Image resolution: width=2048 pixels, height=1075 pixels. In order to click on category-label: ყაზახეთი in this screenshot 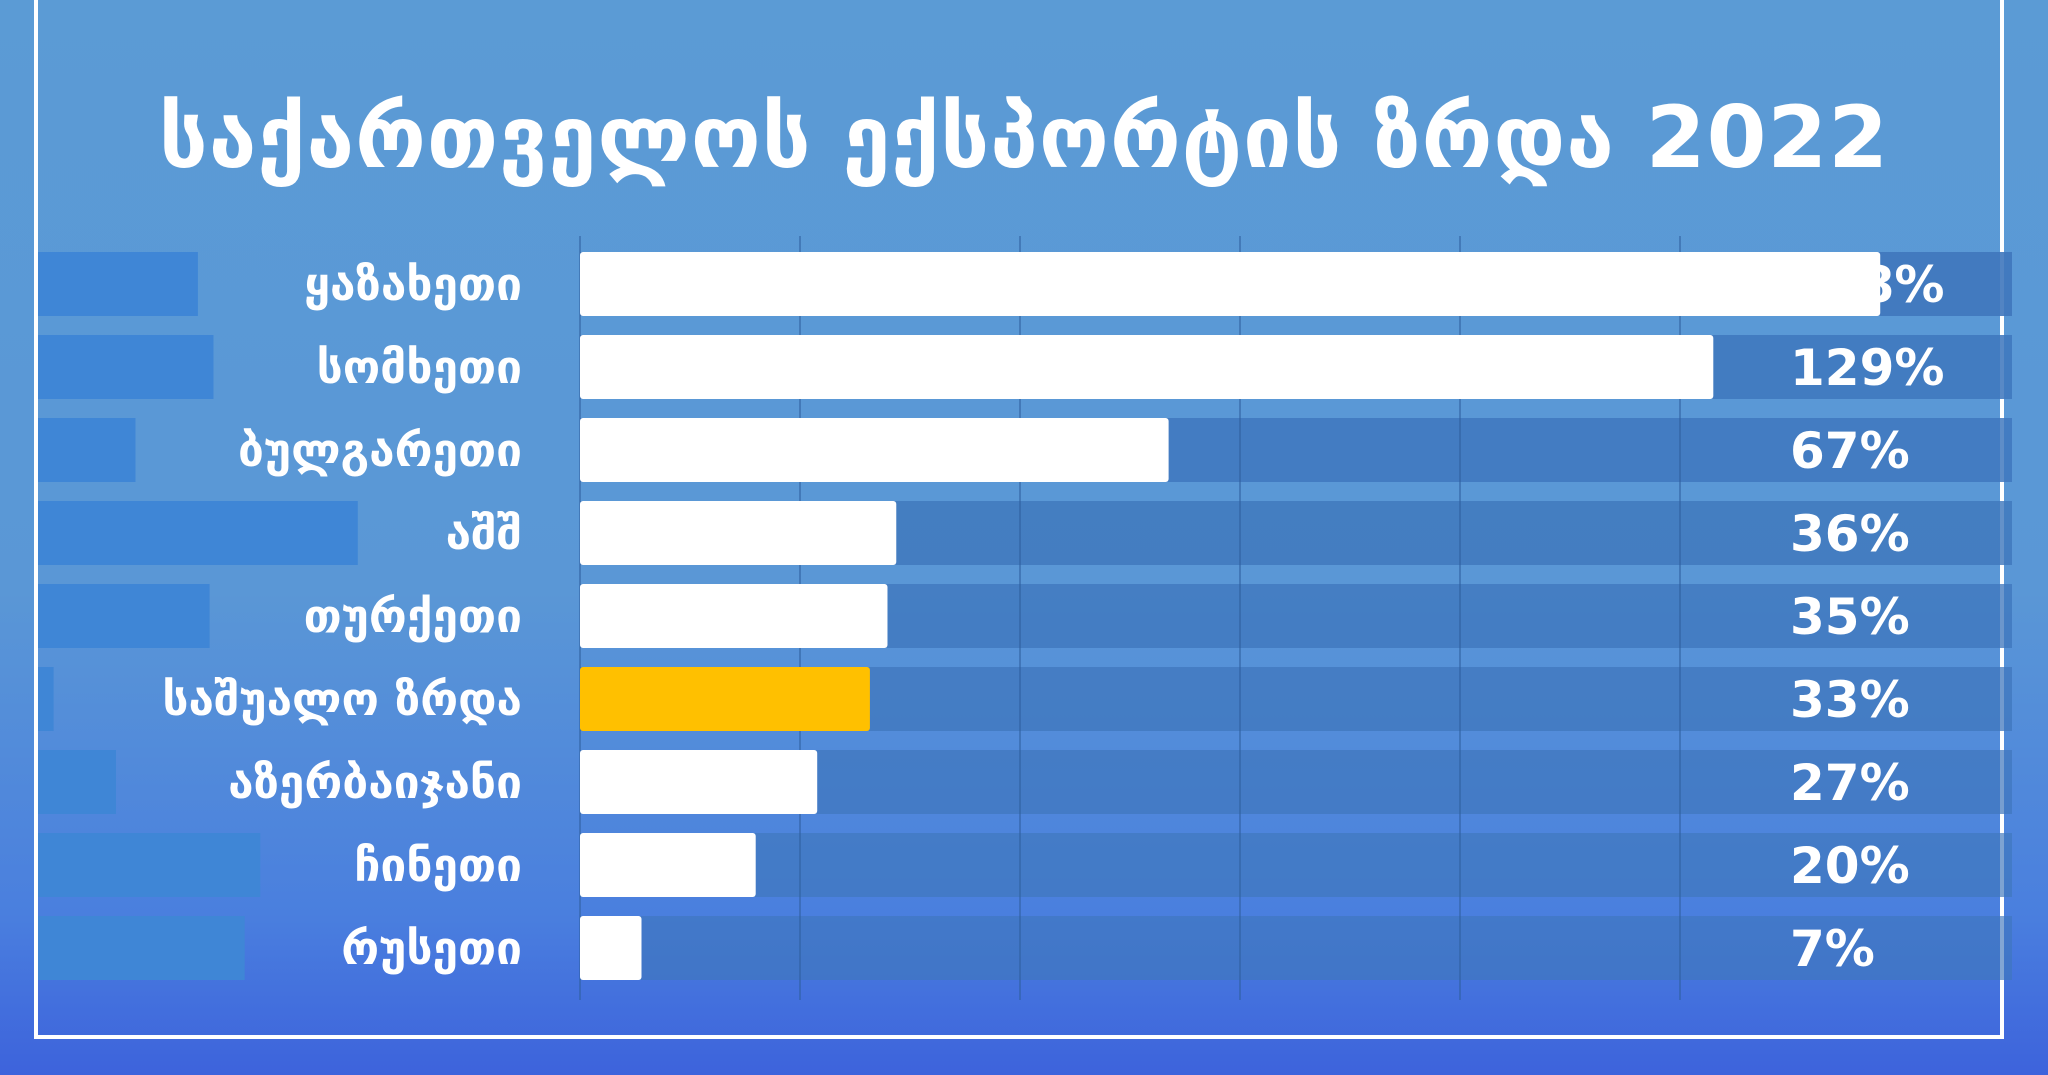, I will do `click(413, 284)`.